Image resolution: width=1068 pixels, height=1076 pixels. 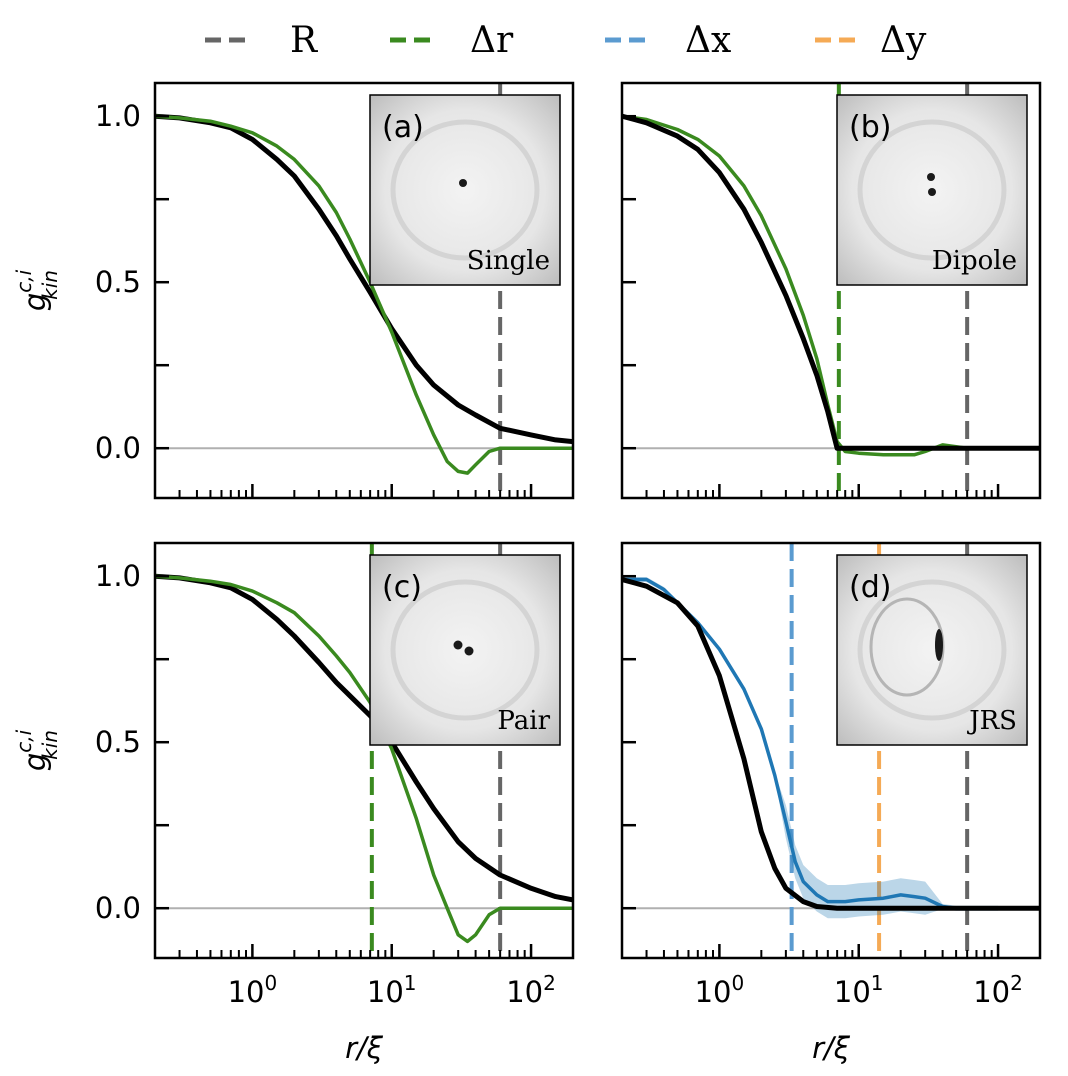 What do you see at coordinates (261, 40) in the screenshot?
I see `legend-entry: R` at bounding box center [261, 40].